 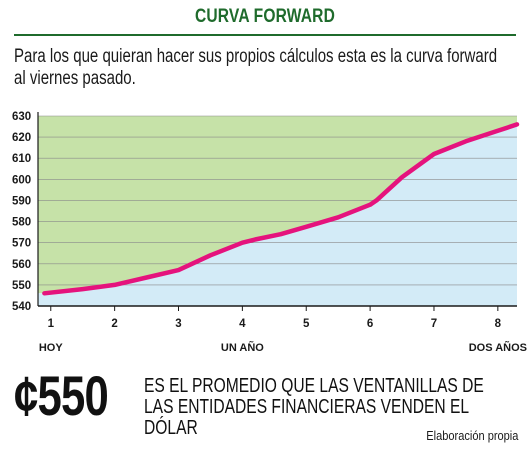 What do you see at coordinates (21, 286) in the screenshot?
I see `y-tick-label-550: 550` at bounding box center [21, 286].